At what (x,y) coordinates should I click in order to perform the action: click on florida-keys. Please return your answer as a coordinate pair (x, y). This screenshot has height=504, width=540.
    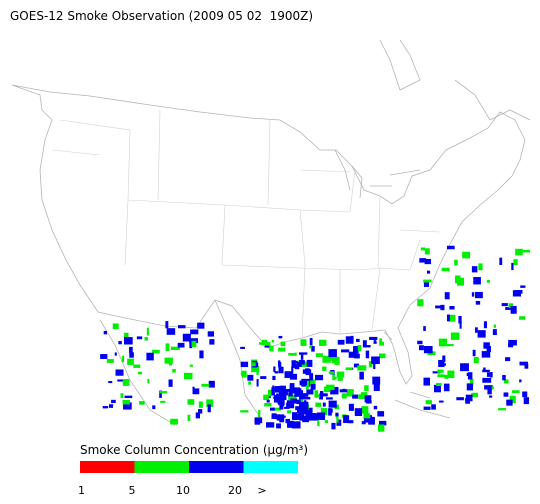
    Looking at the image, I should click on (388, 336).